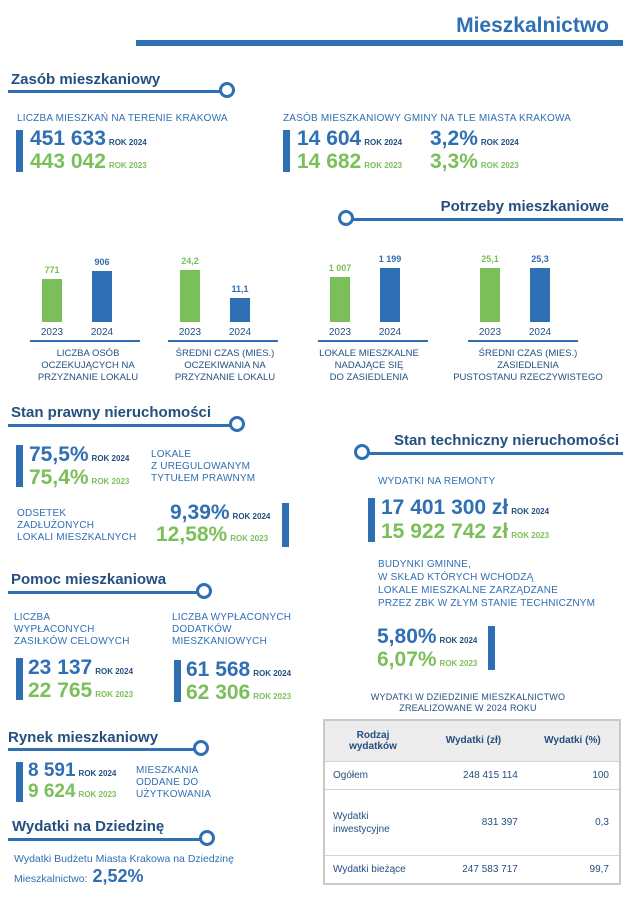  Describe the element at coordinates (524, 206) in the screenshot. I see `section-title-potrzeby: Potrzeby mieszkaniowe` at that location.